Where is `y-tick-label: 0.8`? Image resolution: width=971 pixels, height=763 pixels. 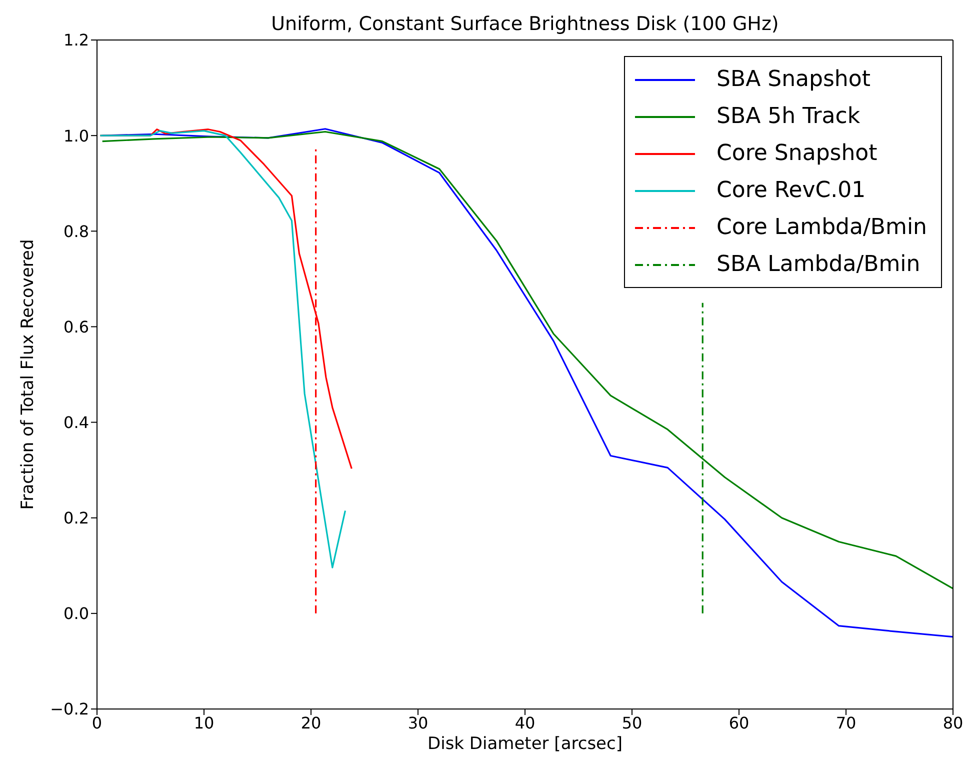 y-tick-label: 0.8 is located at coordinates (76, 231).